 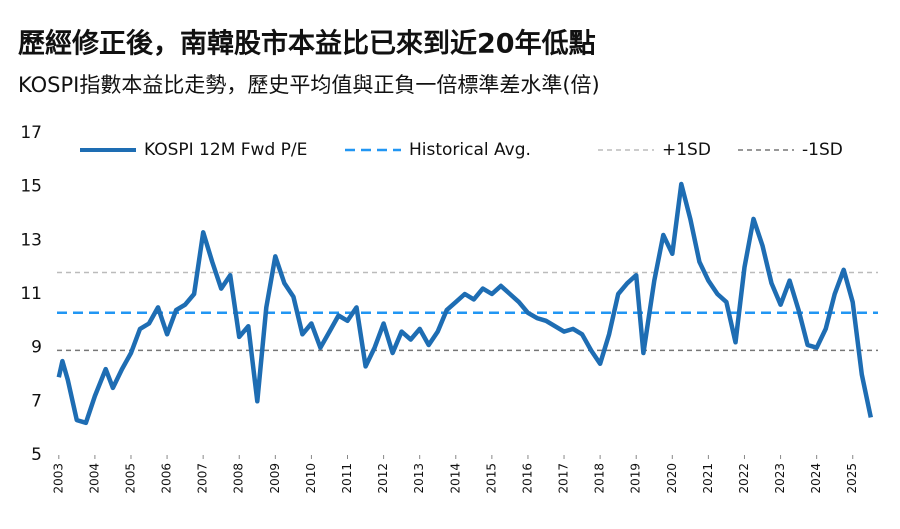 I want to click on x-tick-label: 2013, so click(x=419, y=478).